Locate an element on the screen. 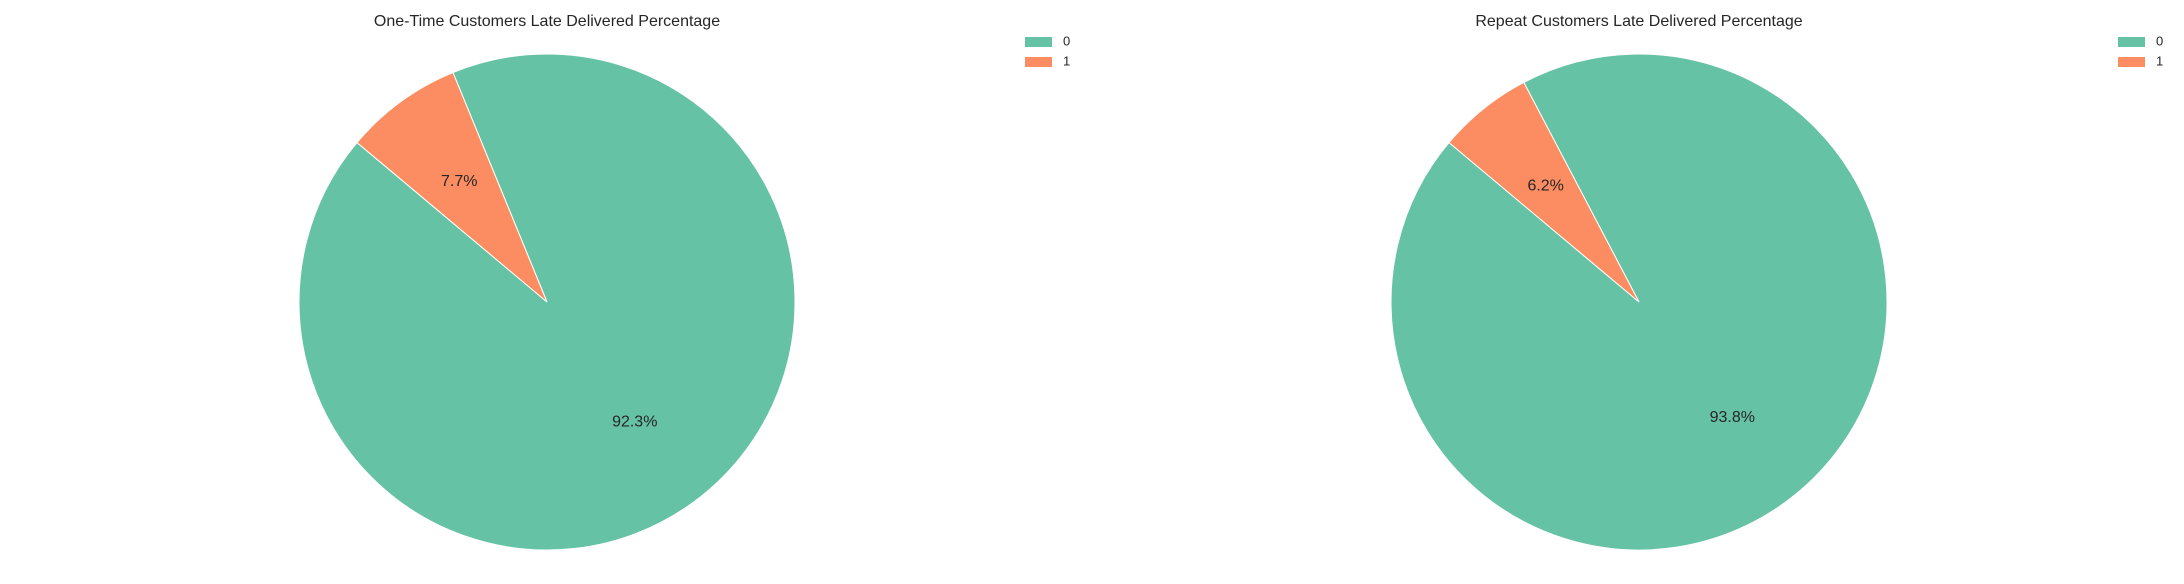 This screenshot has height=584, width=2184. slice-percent-label: 92.3% is located at coordinates (634, 421).